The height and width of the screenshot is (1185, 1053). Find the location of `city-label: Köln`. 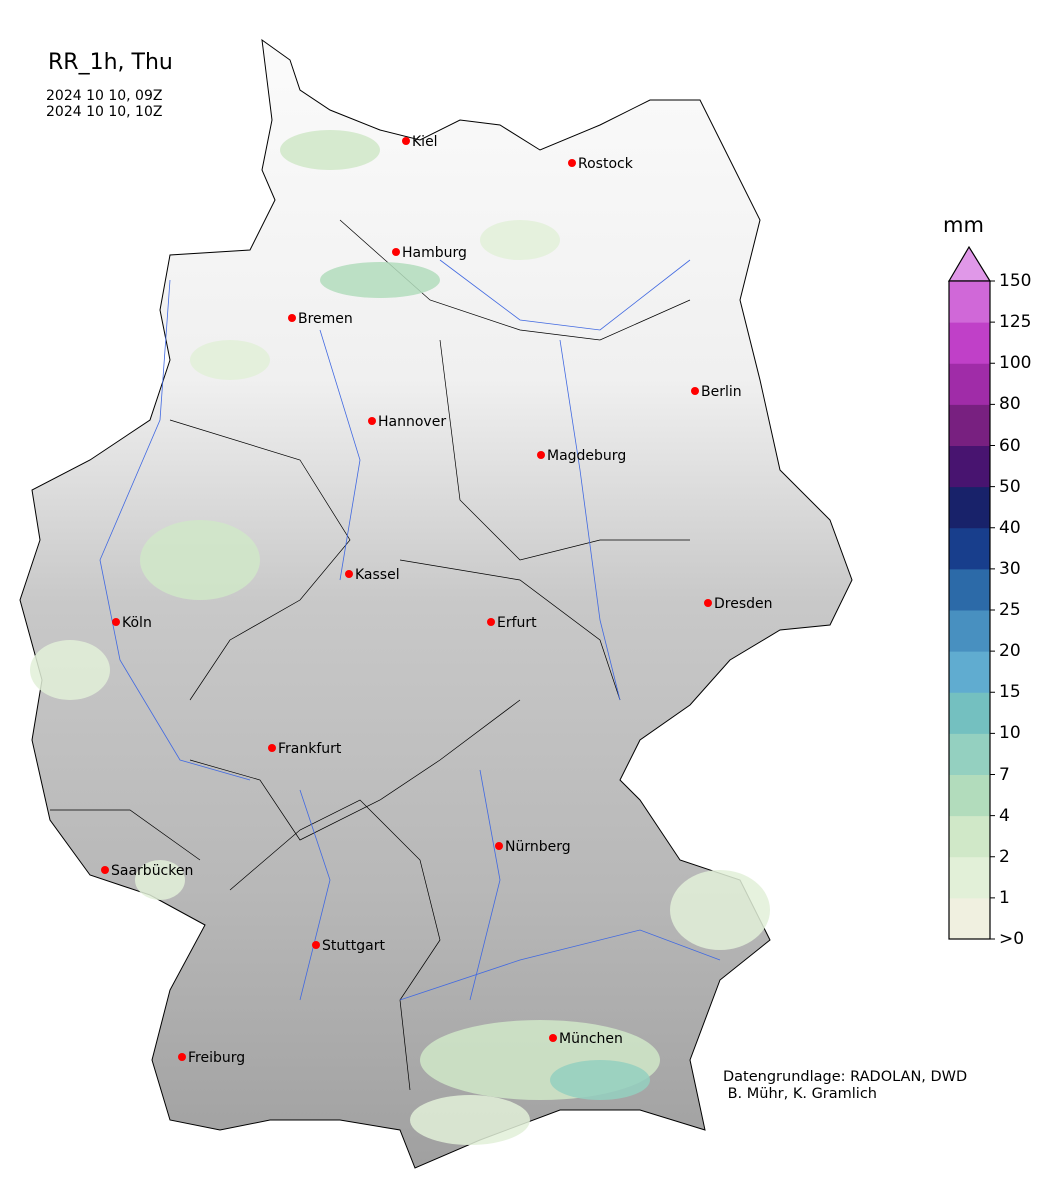

city-label: Köln is located at coordinates (137, 623).